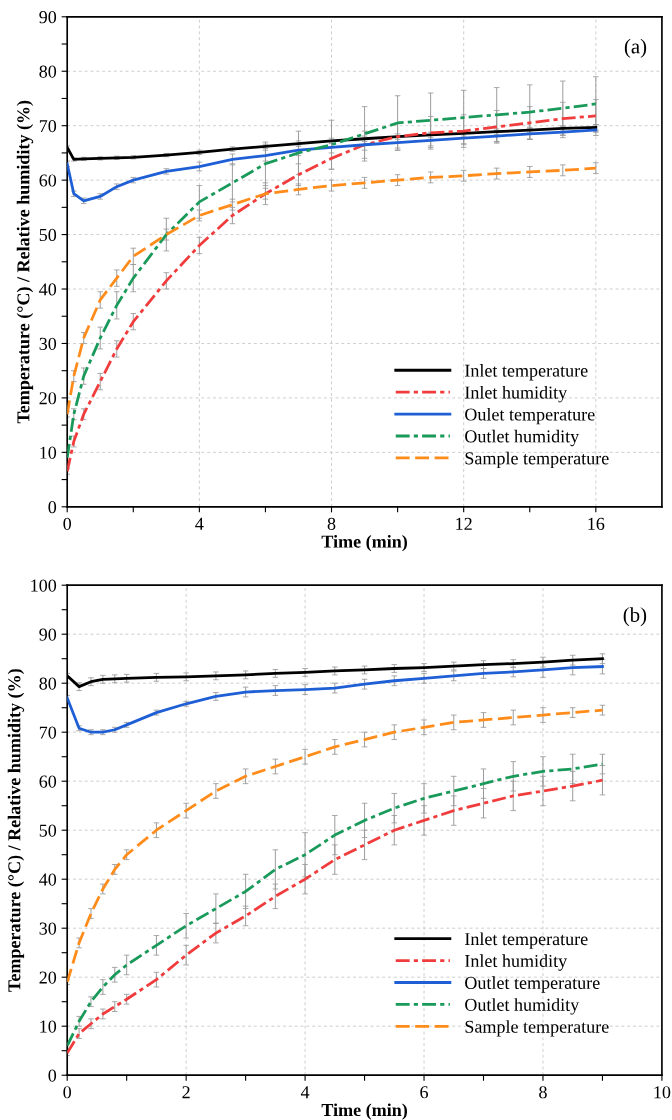 This screenshot has height=1120, width=672. Describe the element at coordinates (662, 1092) in the screenshot. I see `x-tick-label: 10` at that location.